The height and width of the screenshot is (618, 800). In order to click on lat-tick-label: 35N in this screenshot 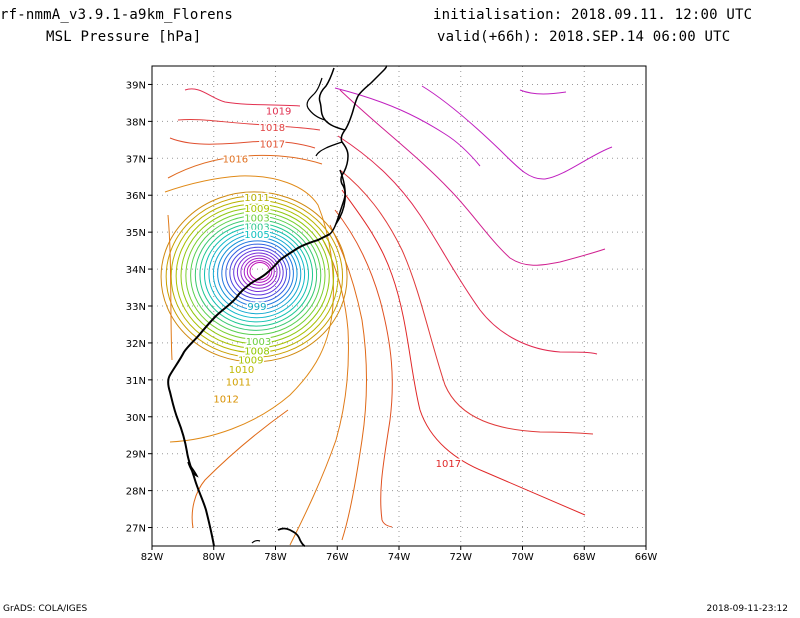, I will do `click(136, 233)`.